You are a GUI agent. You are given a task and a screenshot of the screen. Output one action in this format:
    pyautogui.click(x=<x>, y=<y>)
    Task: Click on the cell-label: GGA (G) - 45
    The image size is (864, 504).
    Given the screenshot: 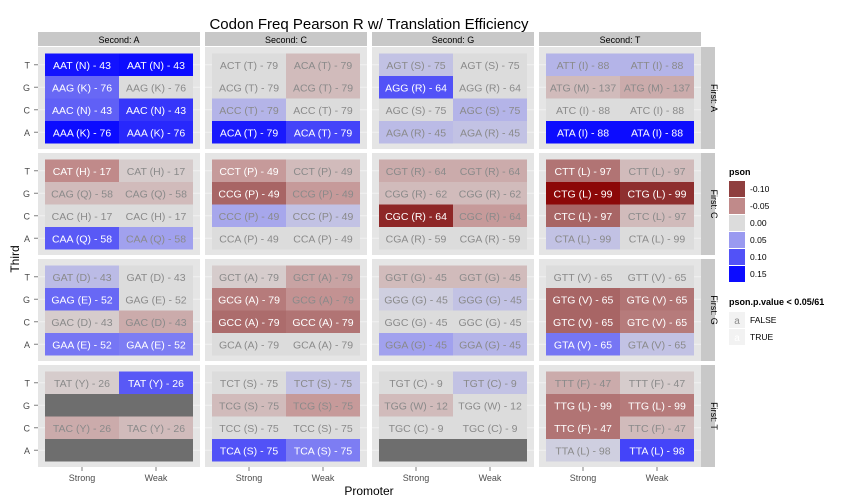 What is the action you would take?
    pyautogui.click(x=490, y=345)
    